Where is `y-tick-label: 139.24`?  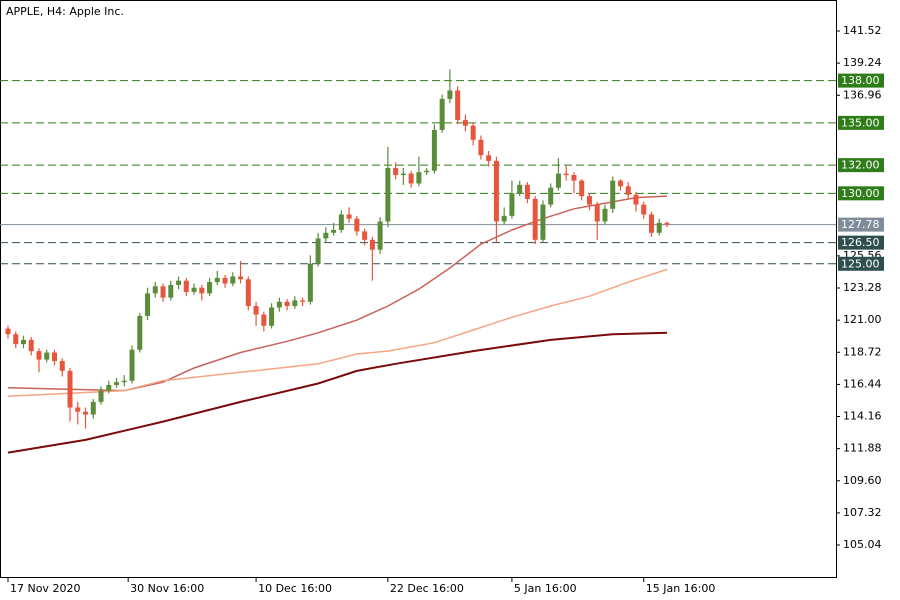 y-tick-label: 139.24 is located at coordinates (862, 62).